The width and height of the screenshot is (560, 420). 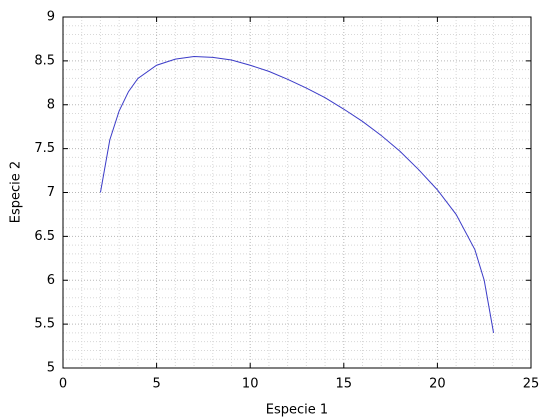 I want to click on y-tick-label: 8, so click(x=51, y=104).